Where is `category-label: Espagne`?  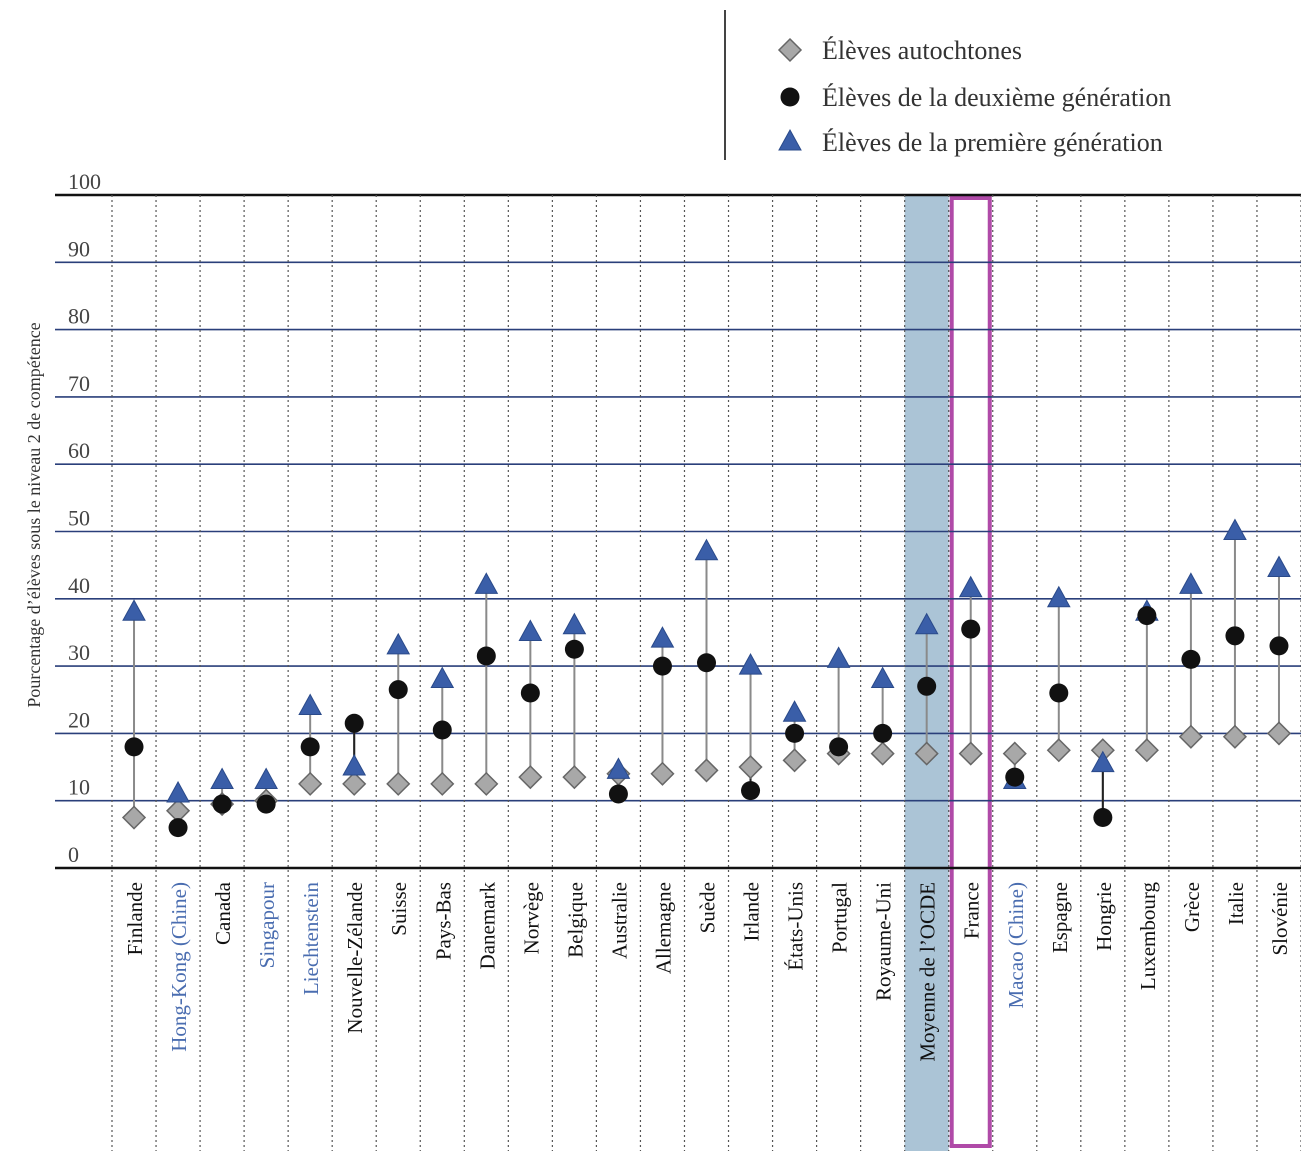
category-label: Espagne is located at coordinates (1060, 917).